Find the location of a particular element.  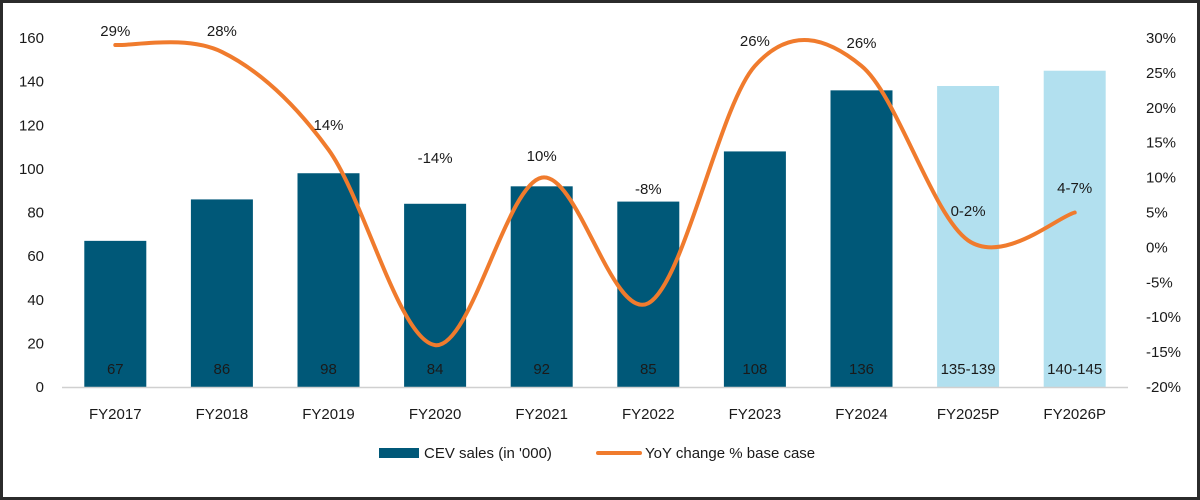

x-tick-label: FY2018 is located at coordinates (222, 414).